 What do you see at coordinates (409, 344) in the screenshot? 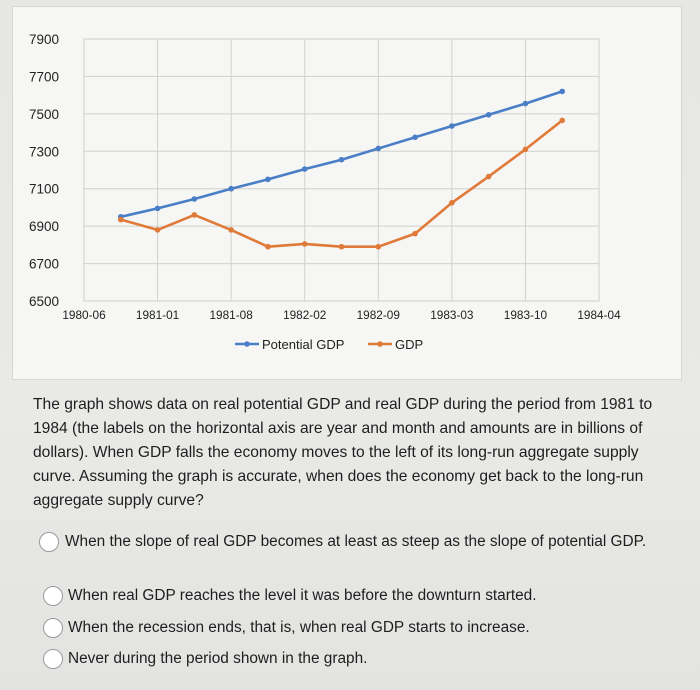
I see `legend-gdp-label: GDP` at bounding box center [409, 344].